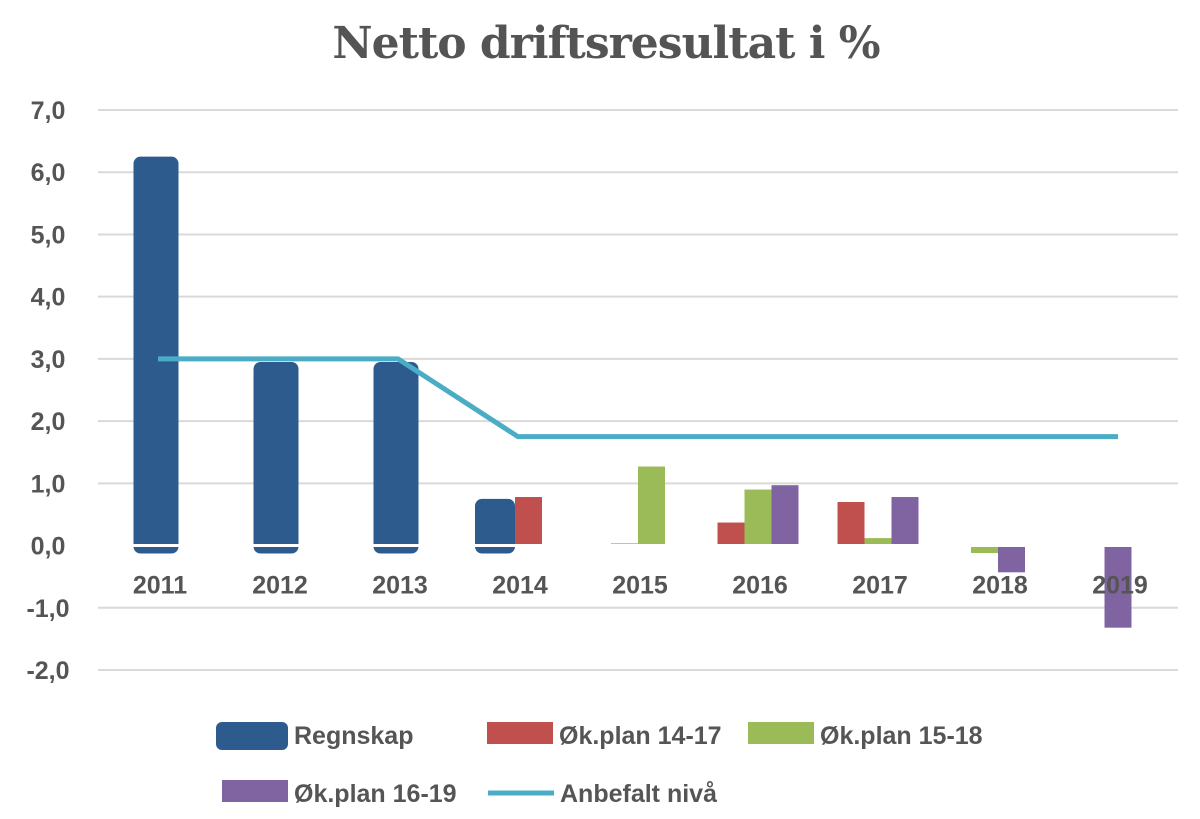 This screenshot has width=1200, height=819. I want to click on bar--k-plan-16-19-2017, so click(905, 521).